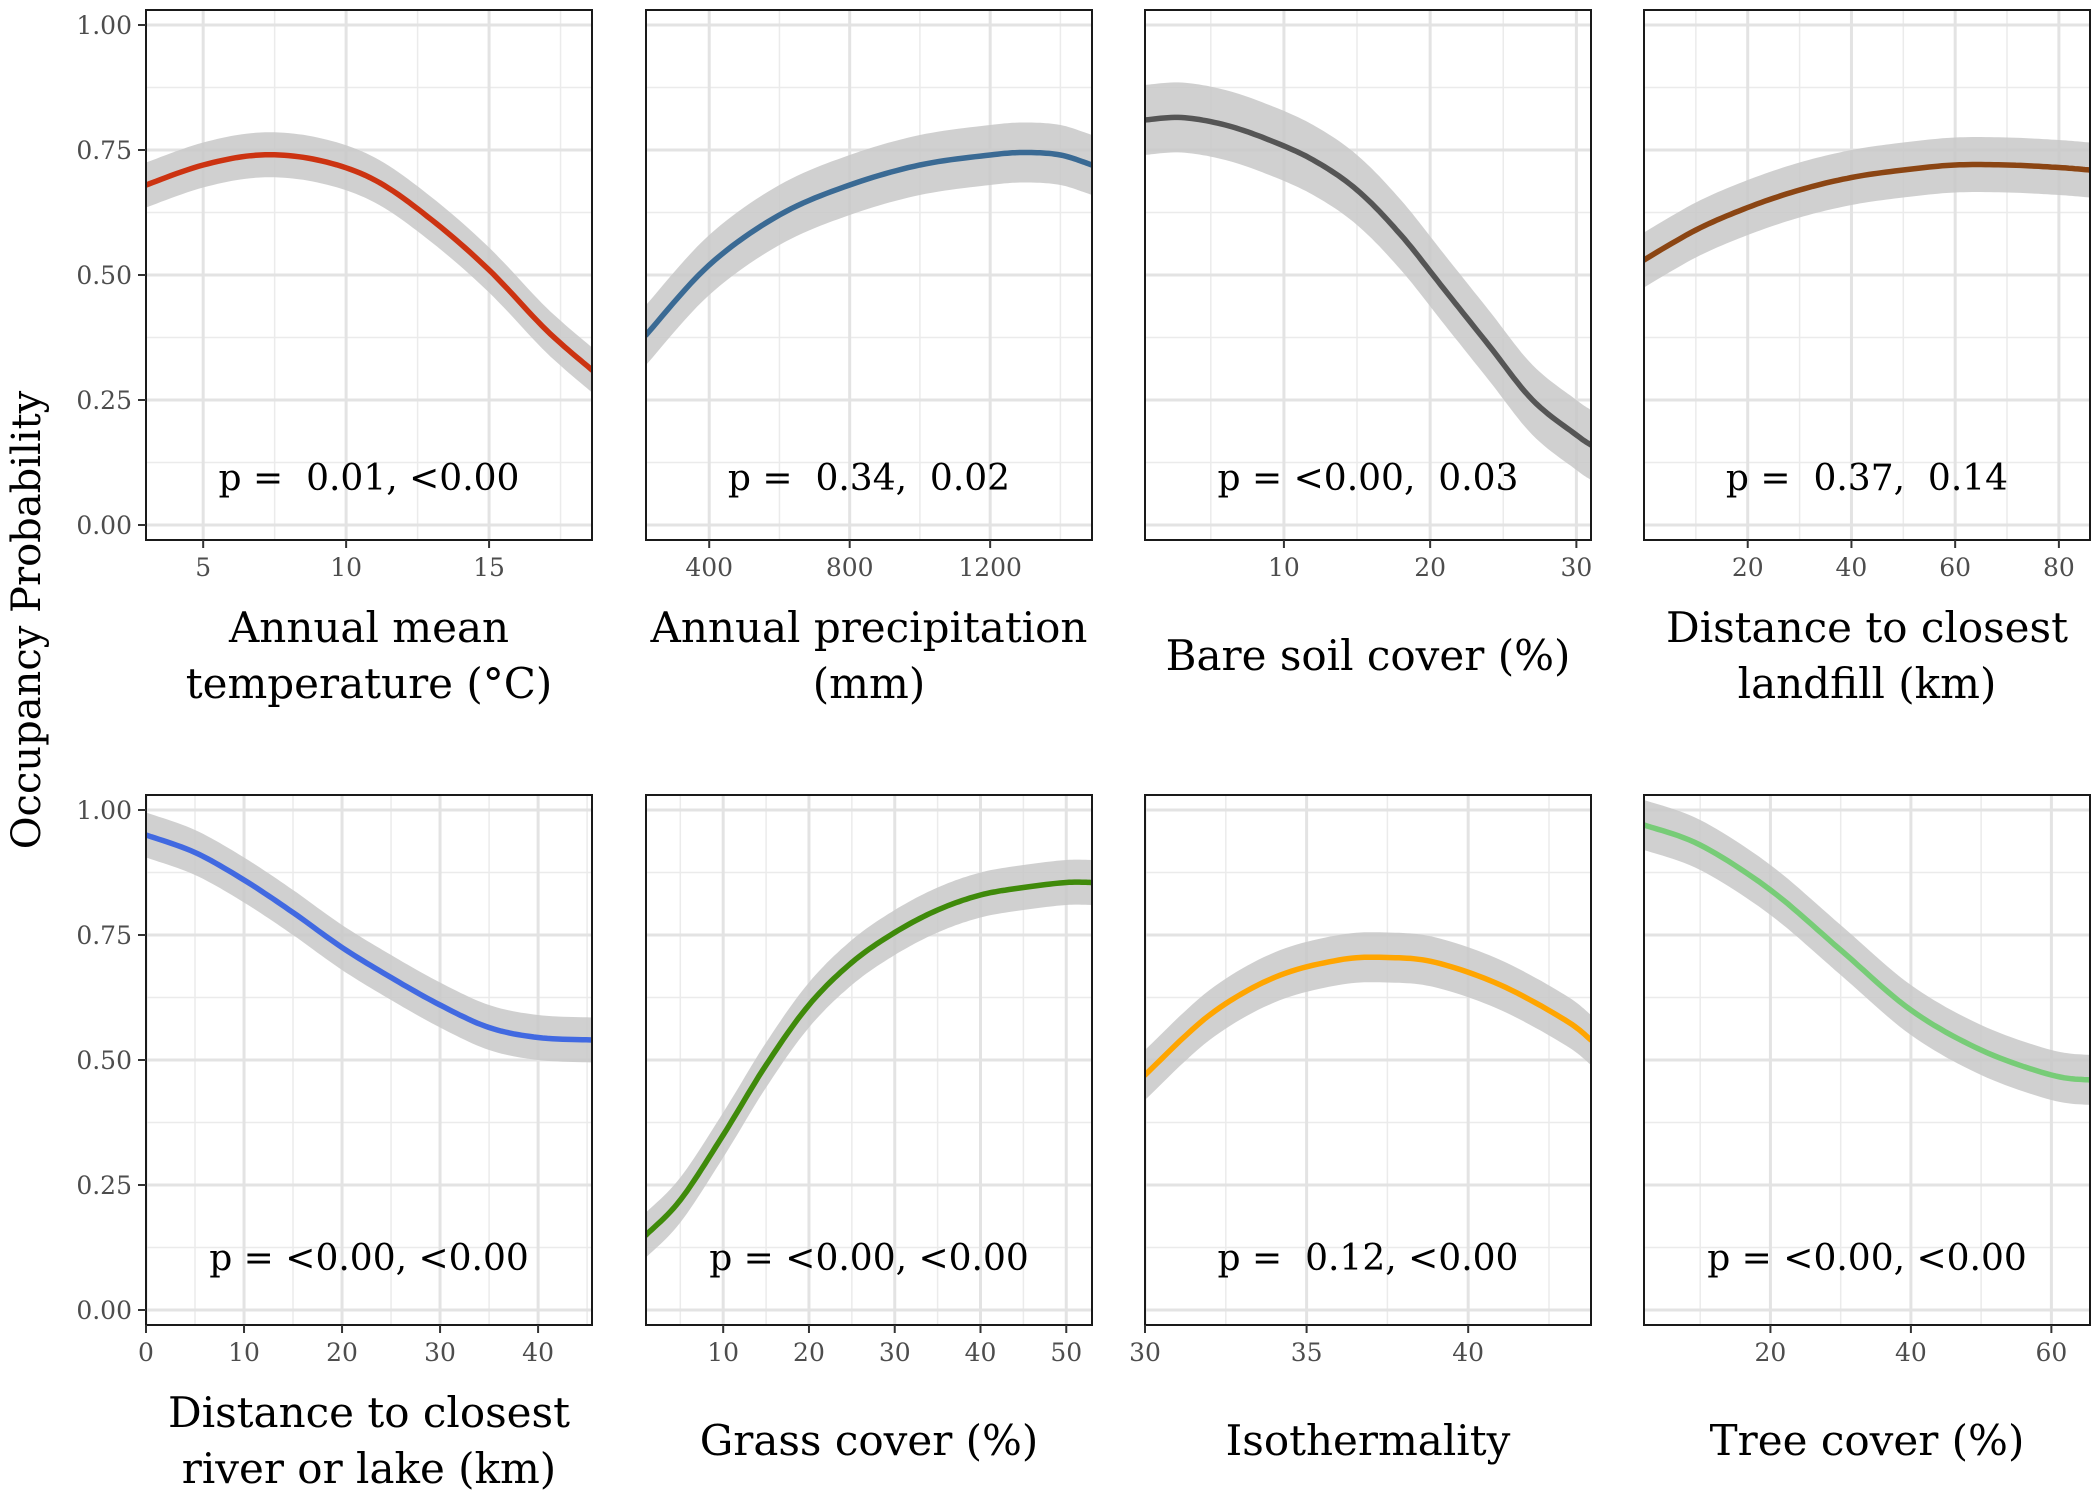  What do you see at coordinates (369, 478) in the screenshot?
I see `p-value-annotation: p = 0.01, <0.00` at bounding box center [369, 478].